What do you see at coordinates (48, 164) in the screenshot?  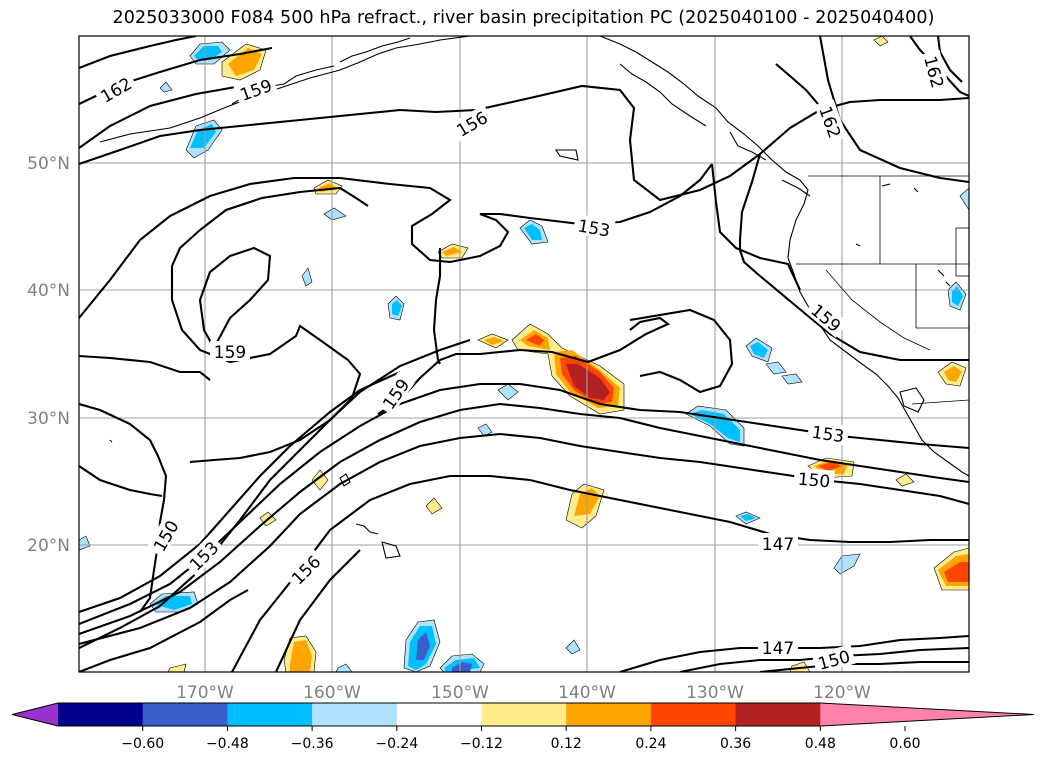 I see `lat-label: 50°N` at bounding box center [48, 164].